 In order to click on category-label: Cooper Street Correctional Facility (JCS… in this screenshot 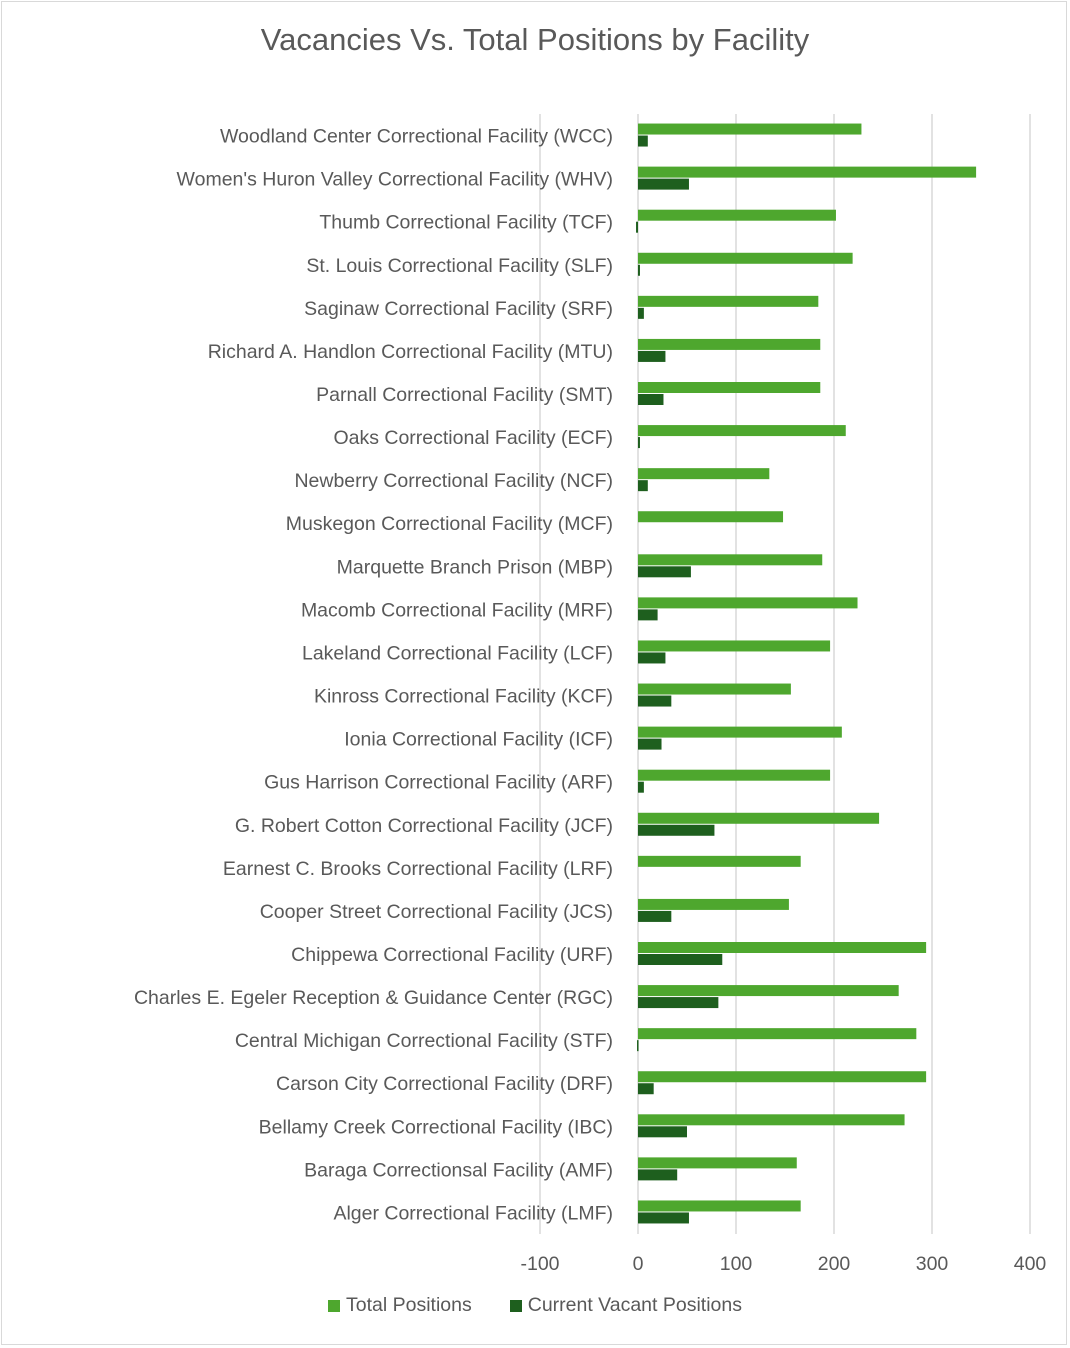, I will do `click(436, 912)`.